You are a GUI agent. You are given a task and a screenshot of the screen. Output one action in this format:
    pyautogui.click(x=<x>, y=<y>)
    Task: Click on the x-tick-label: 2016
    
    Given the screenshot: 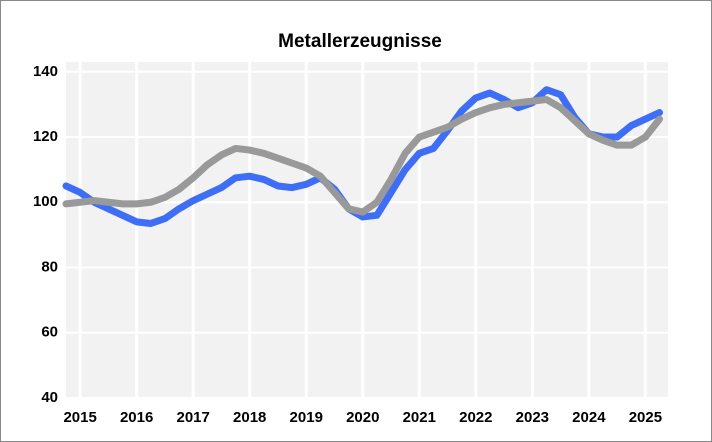 What is the action you would take?
    pyautogui.click(x=136, y=417)
    